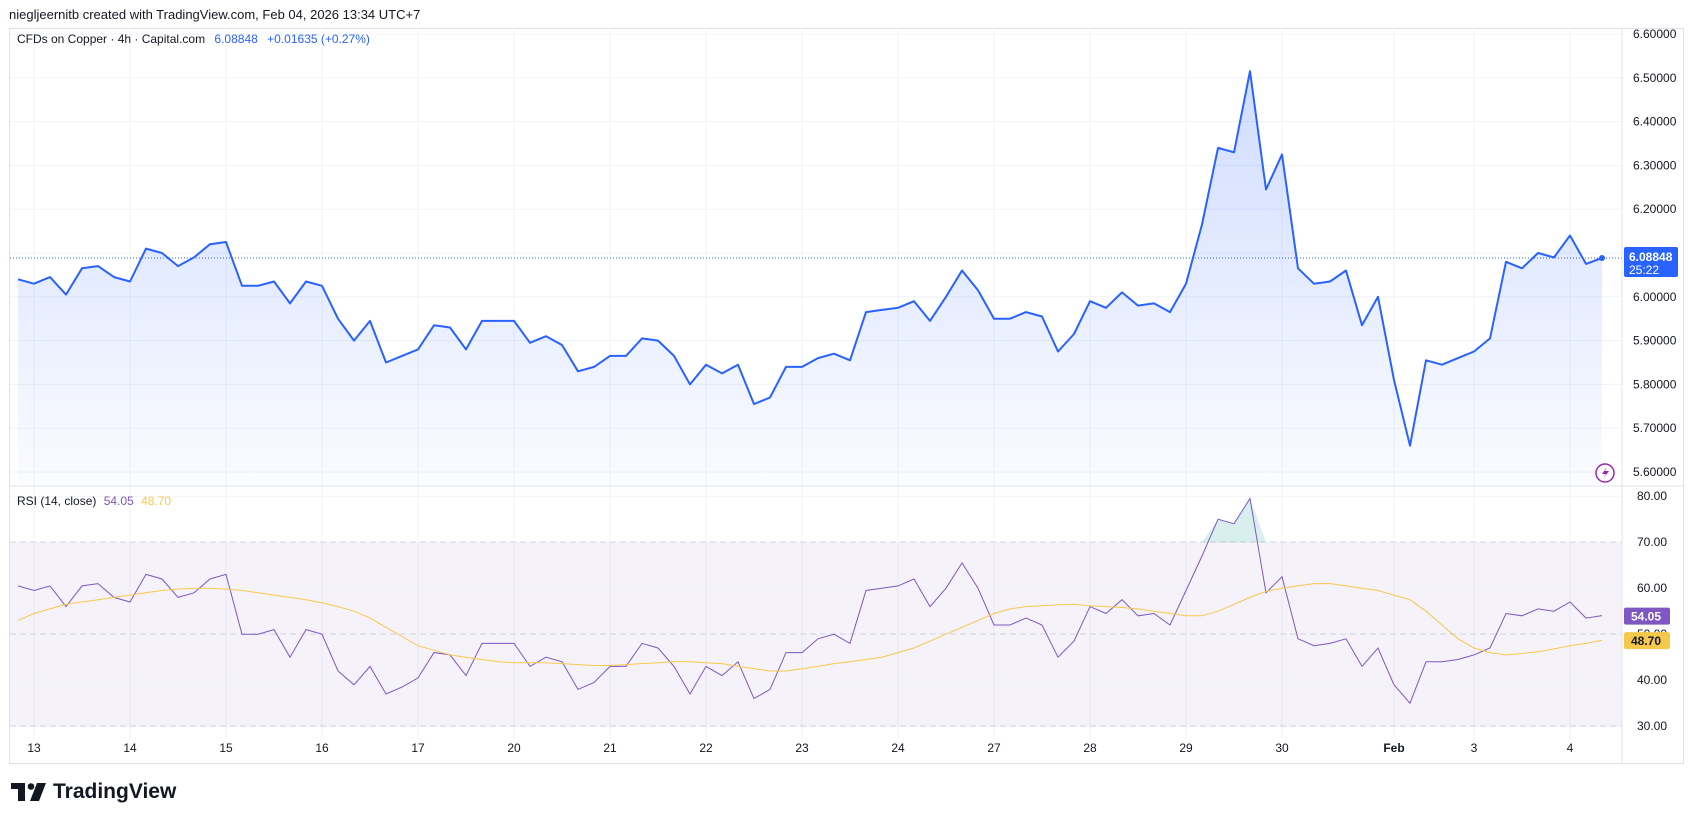 This screenshot has height=823, width=1693. I want to click on rsi-badge, so click(1647, 616).